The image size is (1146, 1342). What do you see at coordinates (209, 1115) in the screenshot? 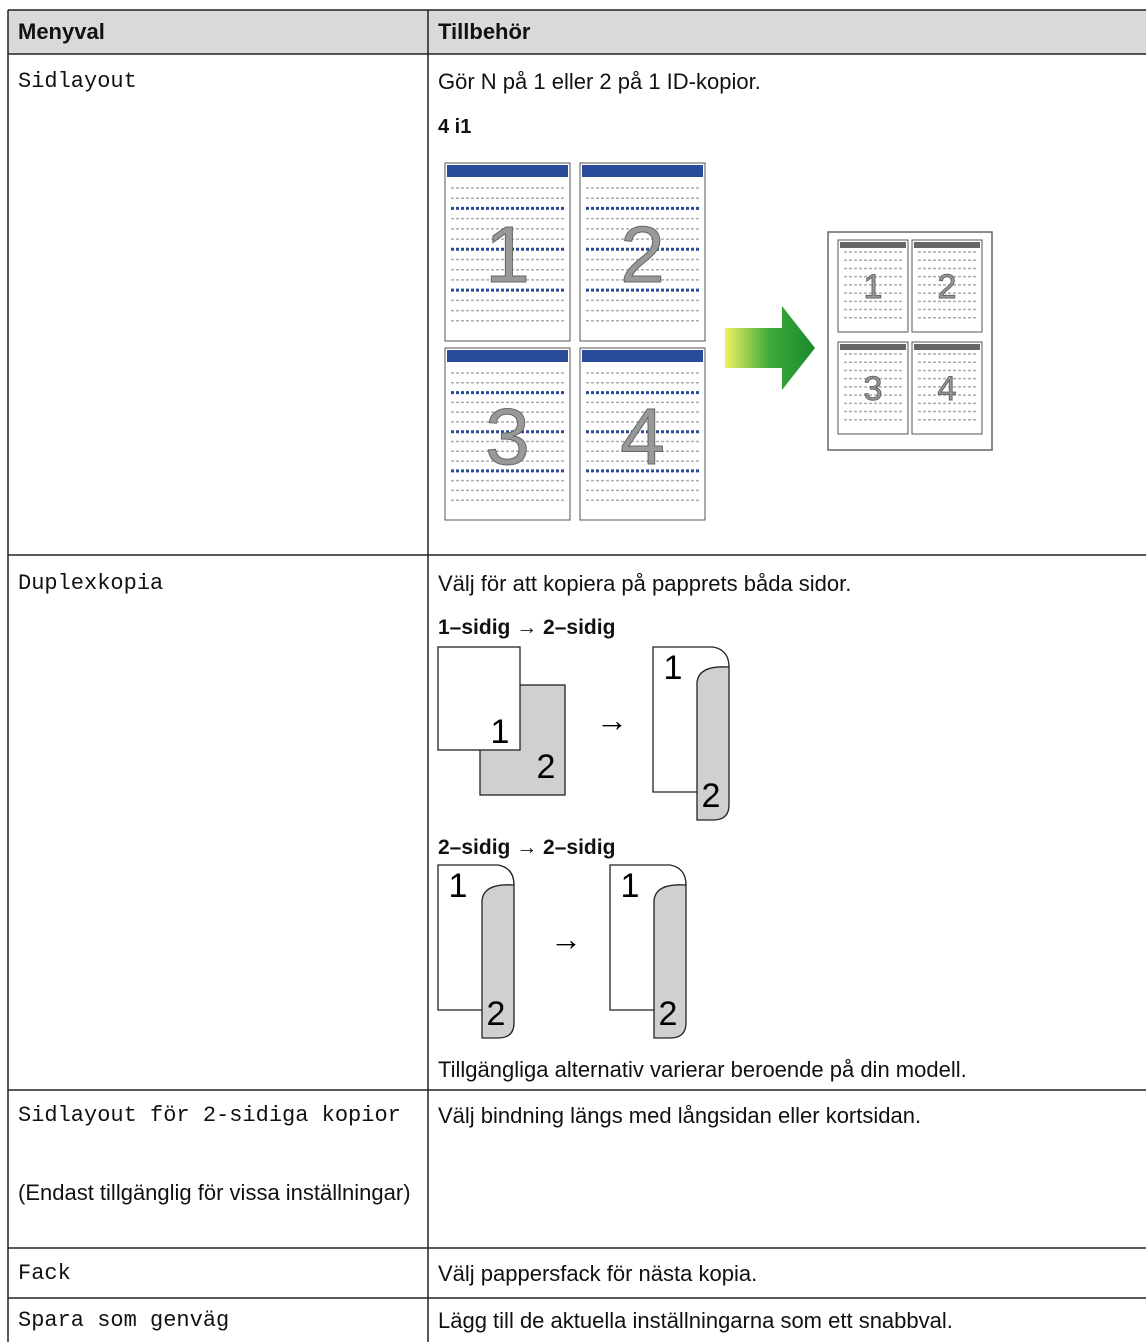
I see `menu-item: Sidlayout för 2-sidiga kopior` at bounding box center [209, 1115].